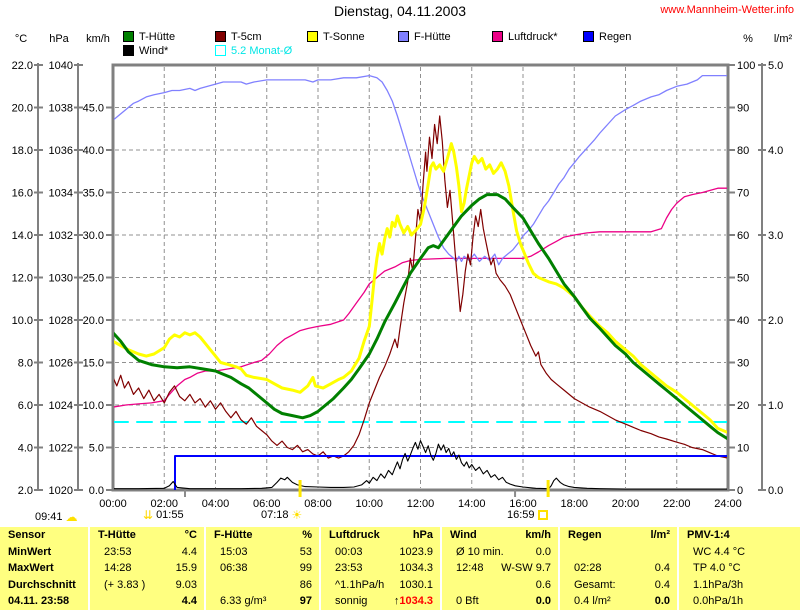  I want to click on svg-text: 10:00, so click(369, 504).